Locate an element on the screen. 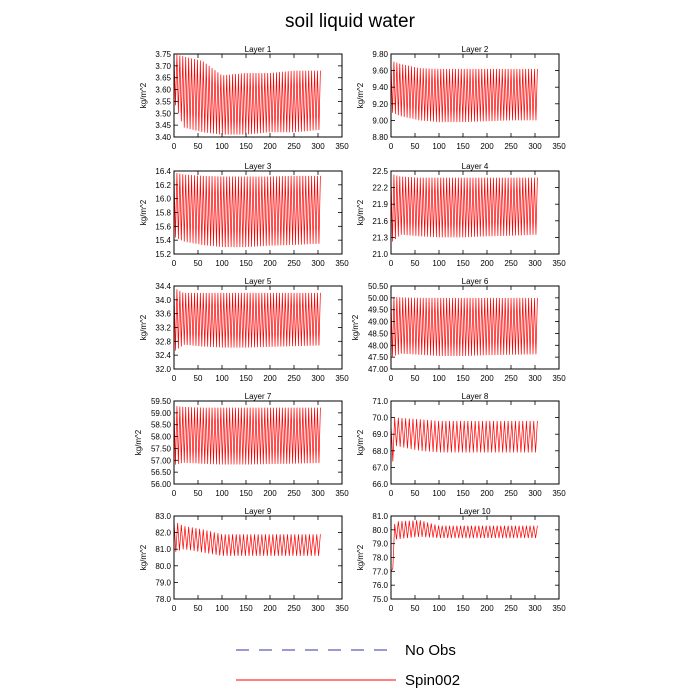 The width and height of the screenshot is (700, 700). layer-4-xtick-label: 200 is located at coordinates (487, 263).